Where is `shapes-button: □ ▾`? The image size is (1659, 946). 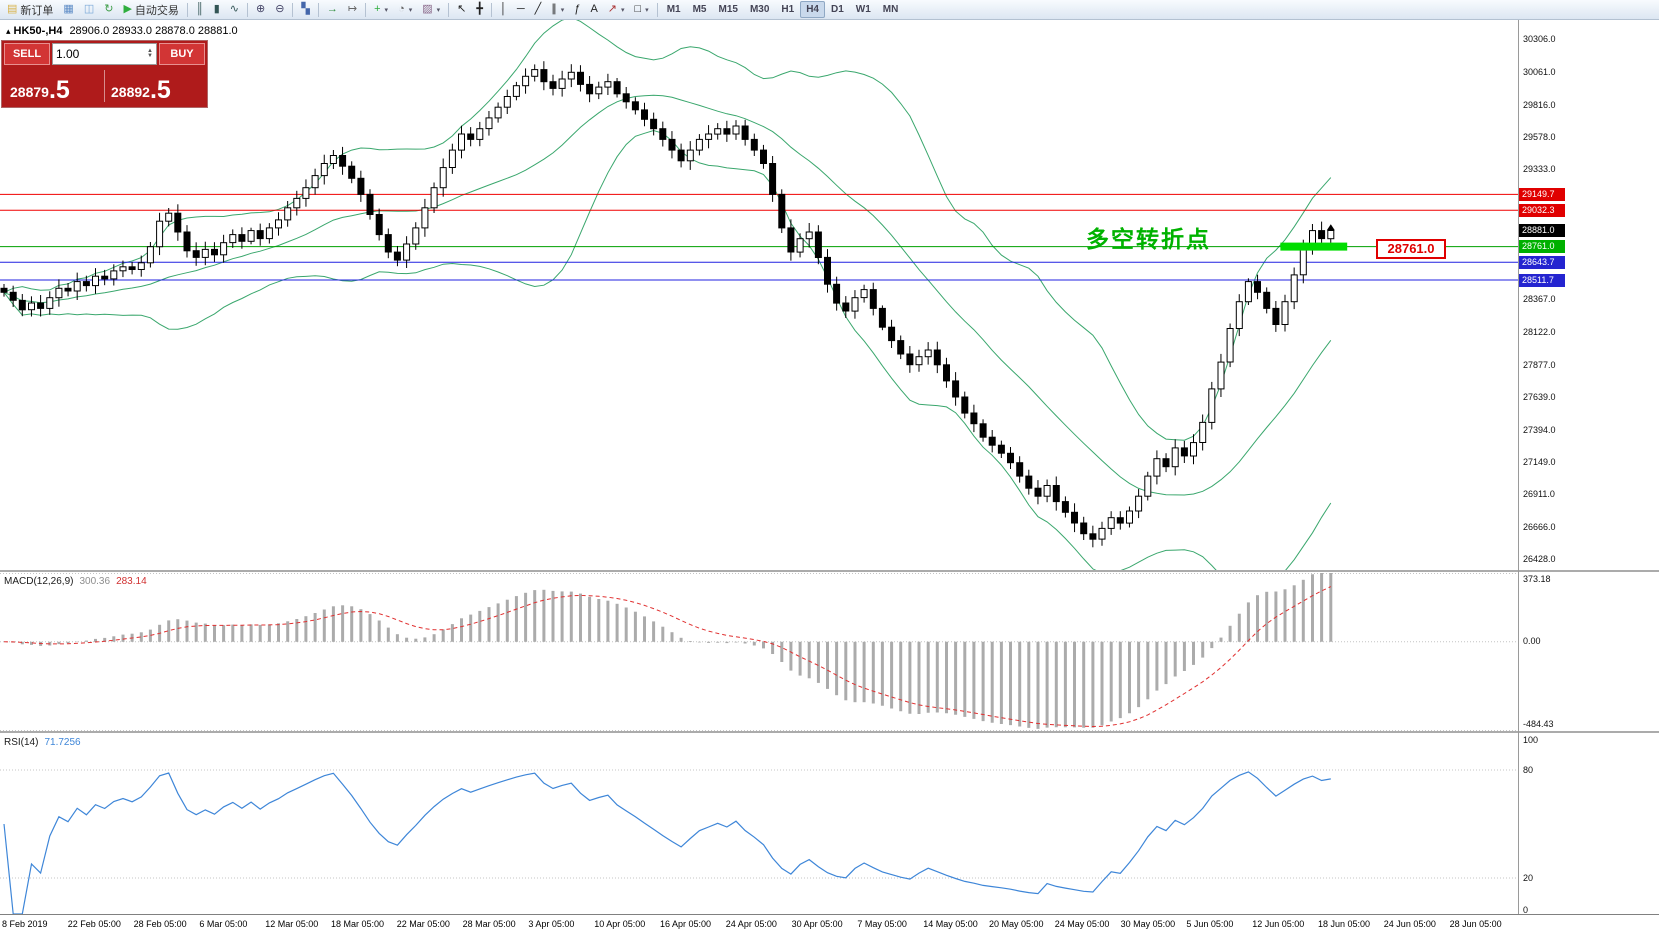 shapes-button: □ ▾ is located at coordinates (642, 9).